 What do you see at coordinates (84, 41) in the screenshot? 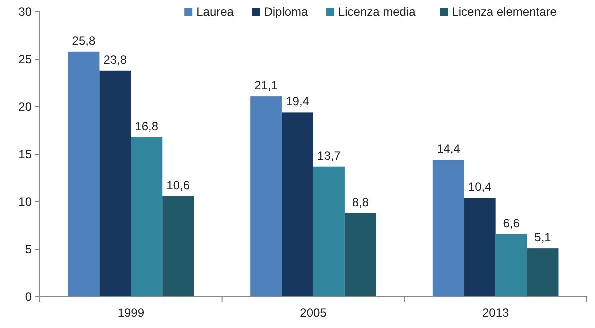
I see `data-label: 25,8` at bounding box center [84, 41].